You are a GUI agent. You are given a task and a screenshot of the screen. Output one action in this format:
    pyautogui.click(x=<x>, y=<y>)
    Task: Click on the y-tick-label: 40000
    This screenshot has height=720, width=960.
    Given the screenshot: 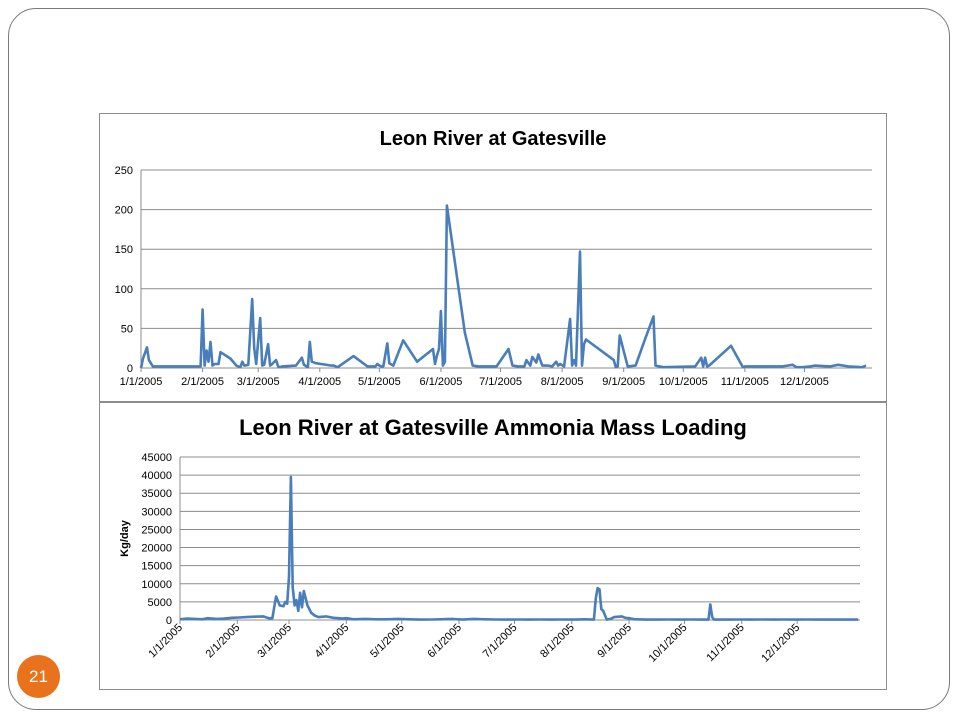 What is the action you would take?
    pyautogui.click(x=156, y=476)
    